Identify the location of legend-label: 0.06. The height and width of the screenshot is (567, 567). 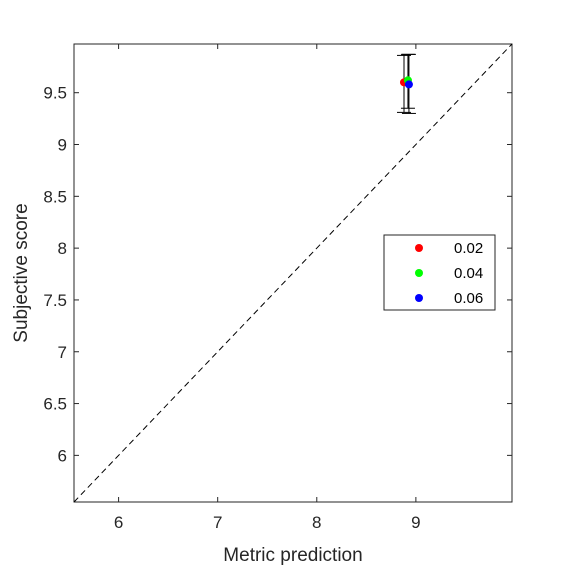
(468, 298).